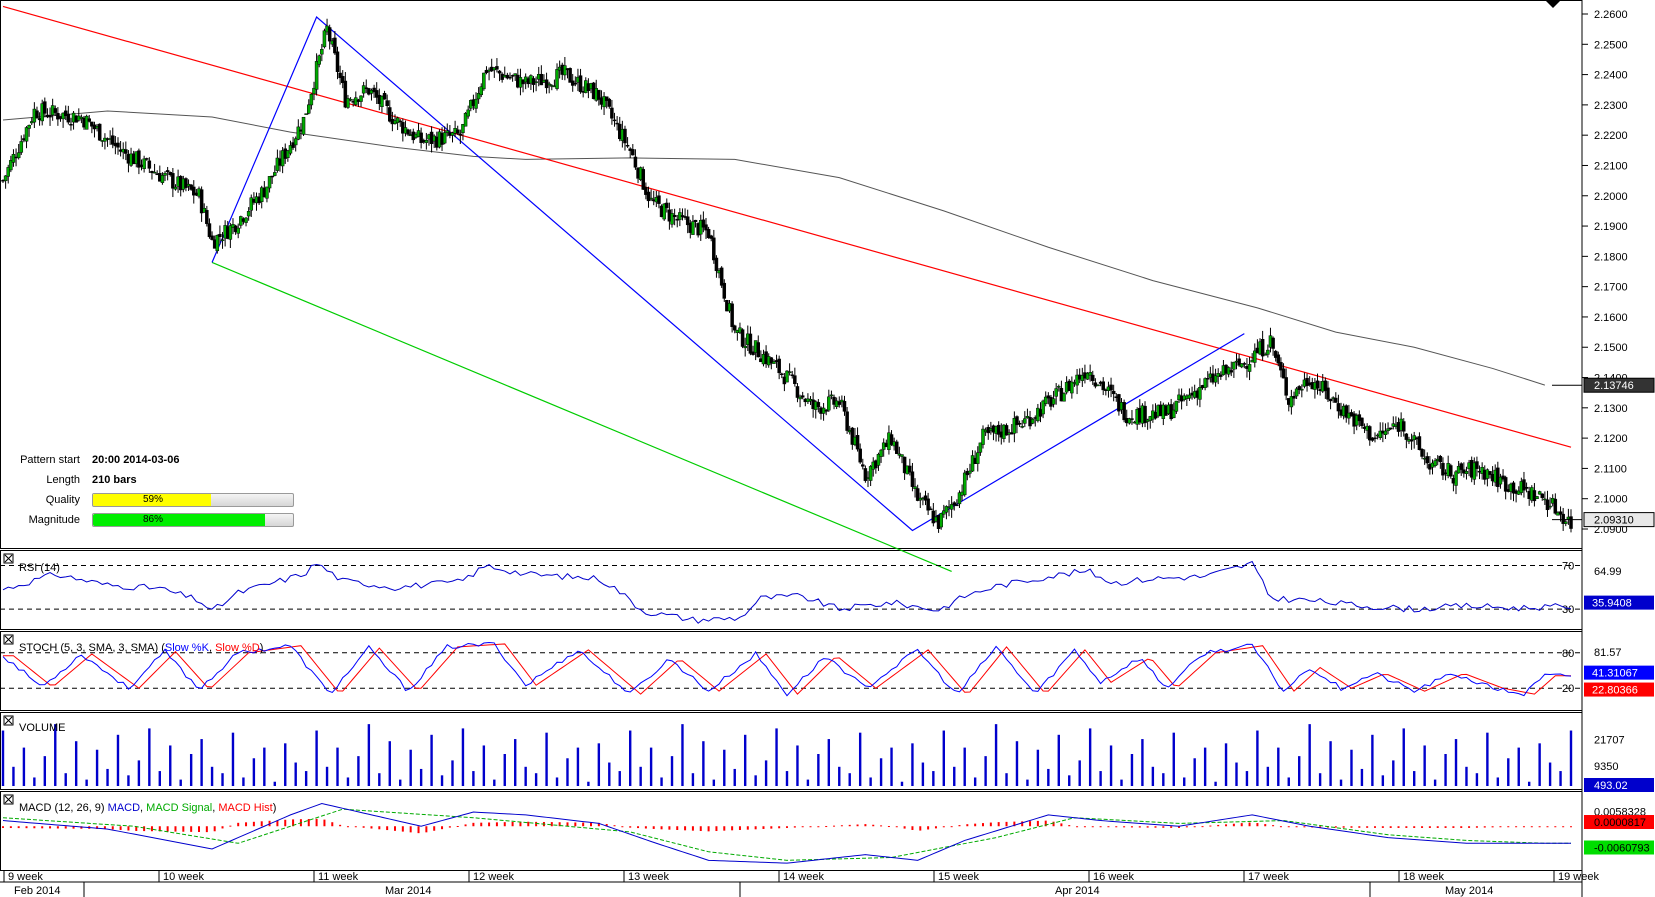 This screenshot has height=897, width=1655. Describe the element at coordinates (1619, 689) in the screenshot. I see `stoch-d-box` at that location.